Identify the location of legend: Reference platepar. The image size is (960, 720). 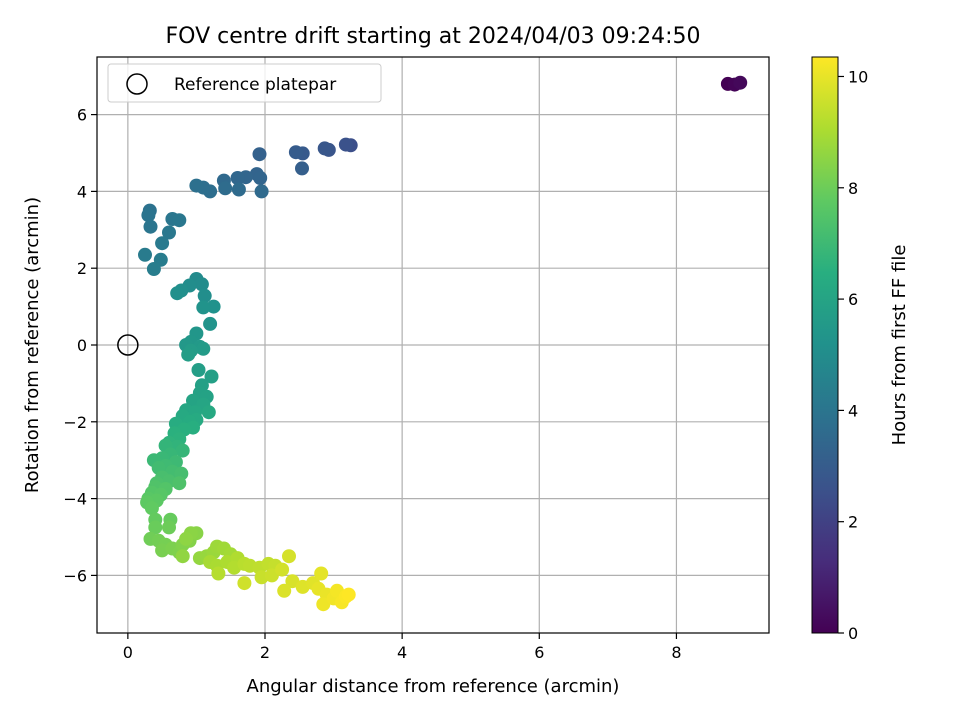
(244, 83).